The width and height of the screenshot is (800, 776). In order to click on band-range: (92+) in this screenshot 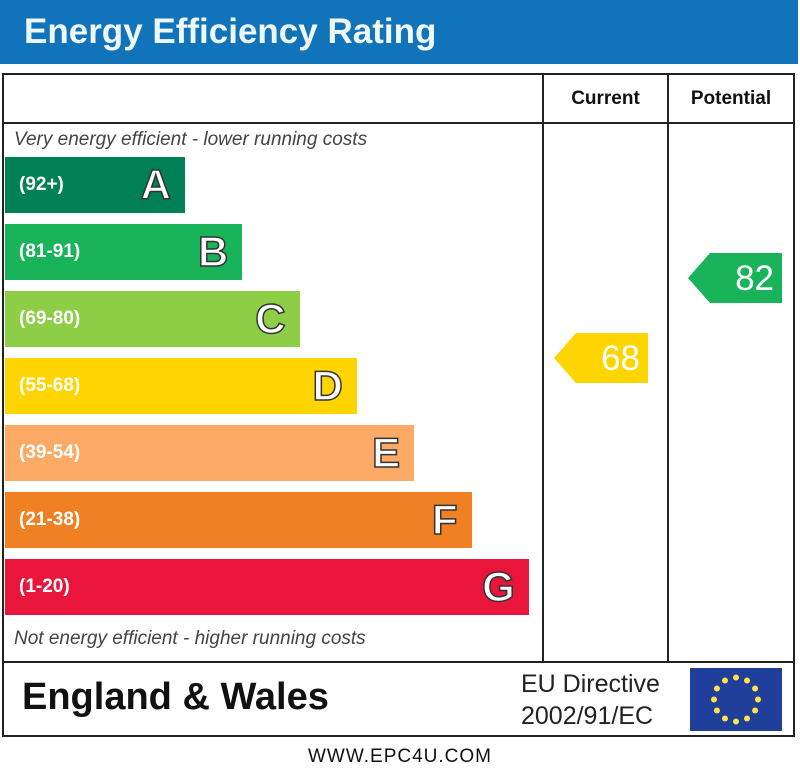, I will do `click(41, 184)`.